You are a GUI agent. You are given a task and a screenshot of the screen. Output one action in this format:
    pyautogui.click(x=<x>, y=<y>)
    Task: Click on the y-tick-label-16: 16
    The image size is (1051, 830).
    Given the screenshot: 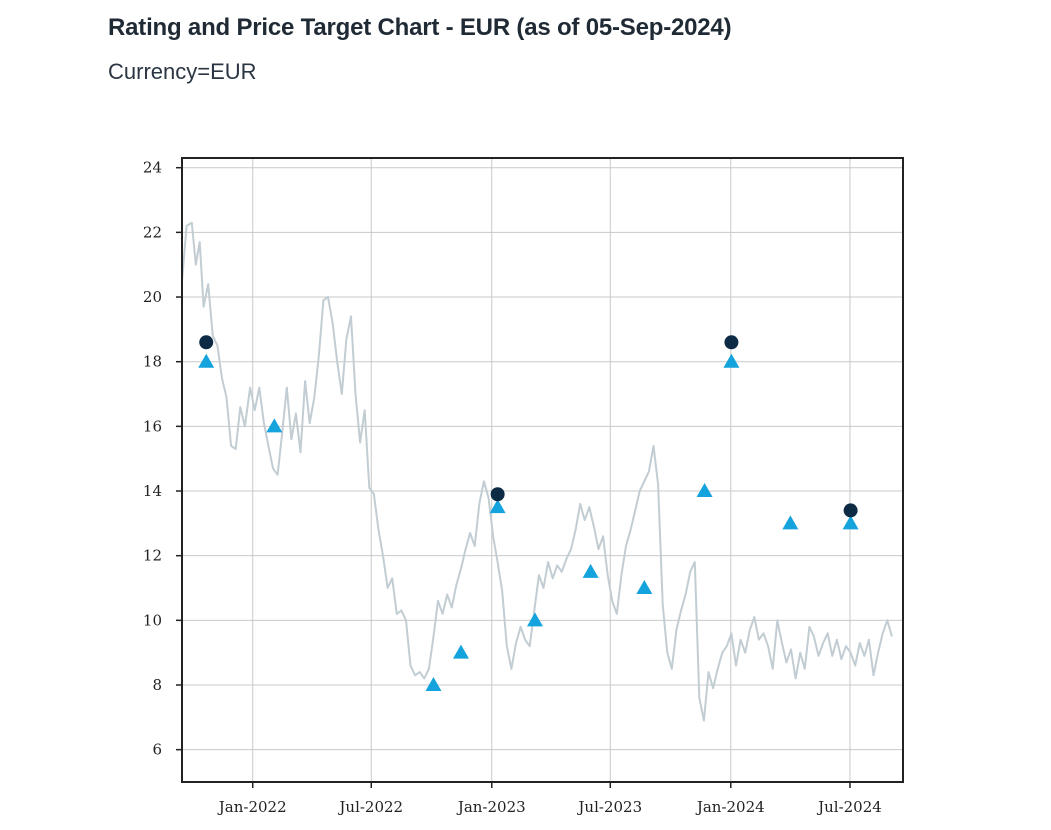 What is the action you would take?
    pyautogui.click(x=152, y=426)
    